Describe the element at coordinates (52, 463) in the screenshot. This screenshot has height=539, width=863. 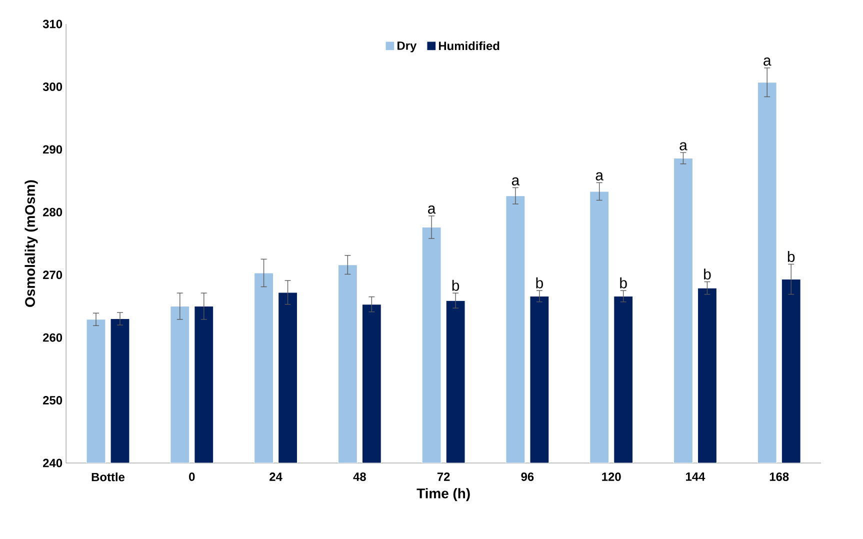
I see `y-tick-label: 240` at that location.